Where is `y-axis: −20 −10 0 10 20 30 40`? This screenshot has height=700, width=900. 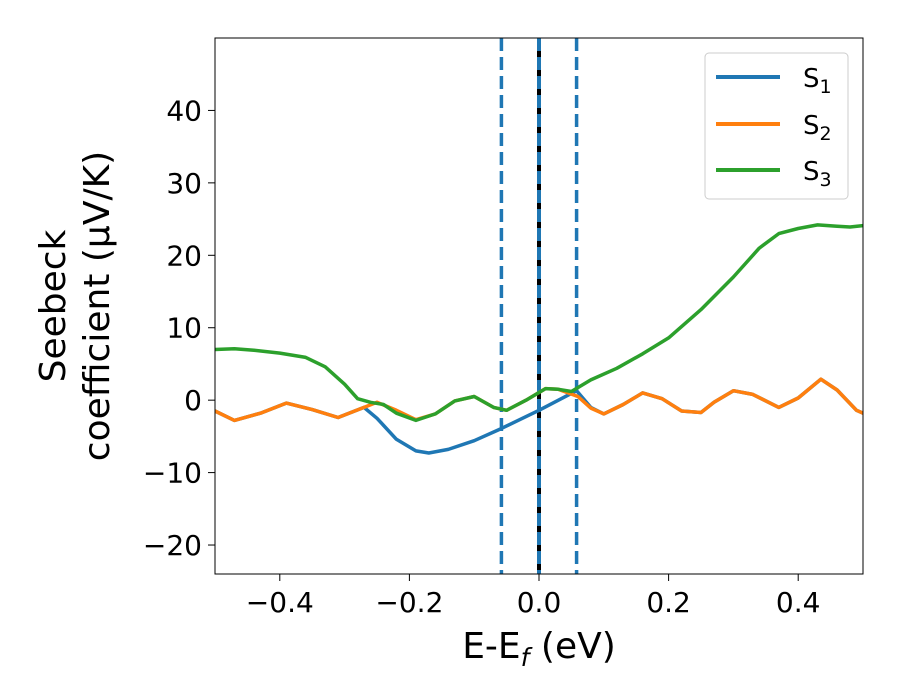 y-axis: −20 −10 0 10 20 30 40 is located at coordinates (179, 328).